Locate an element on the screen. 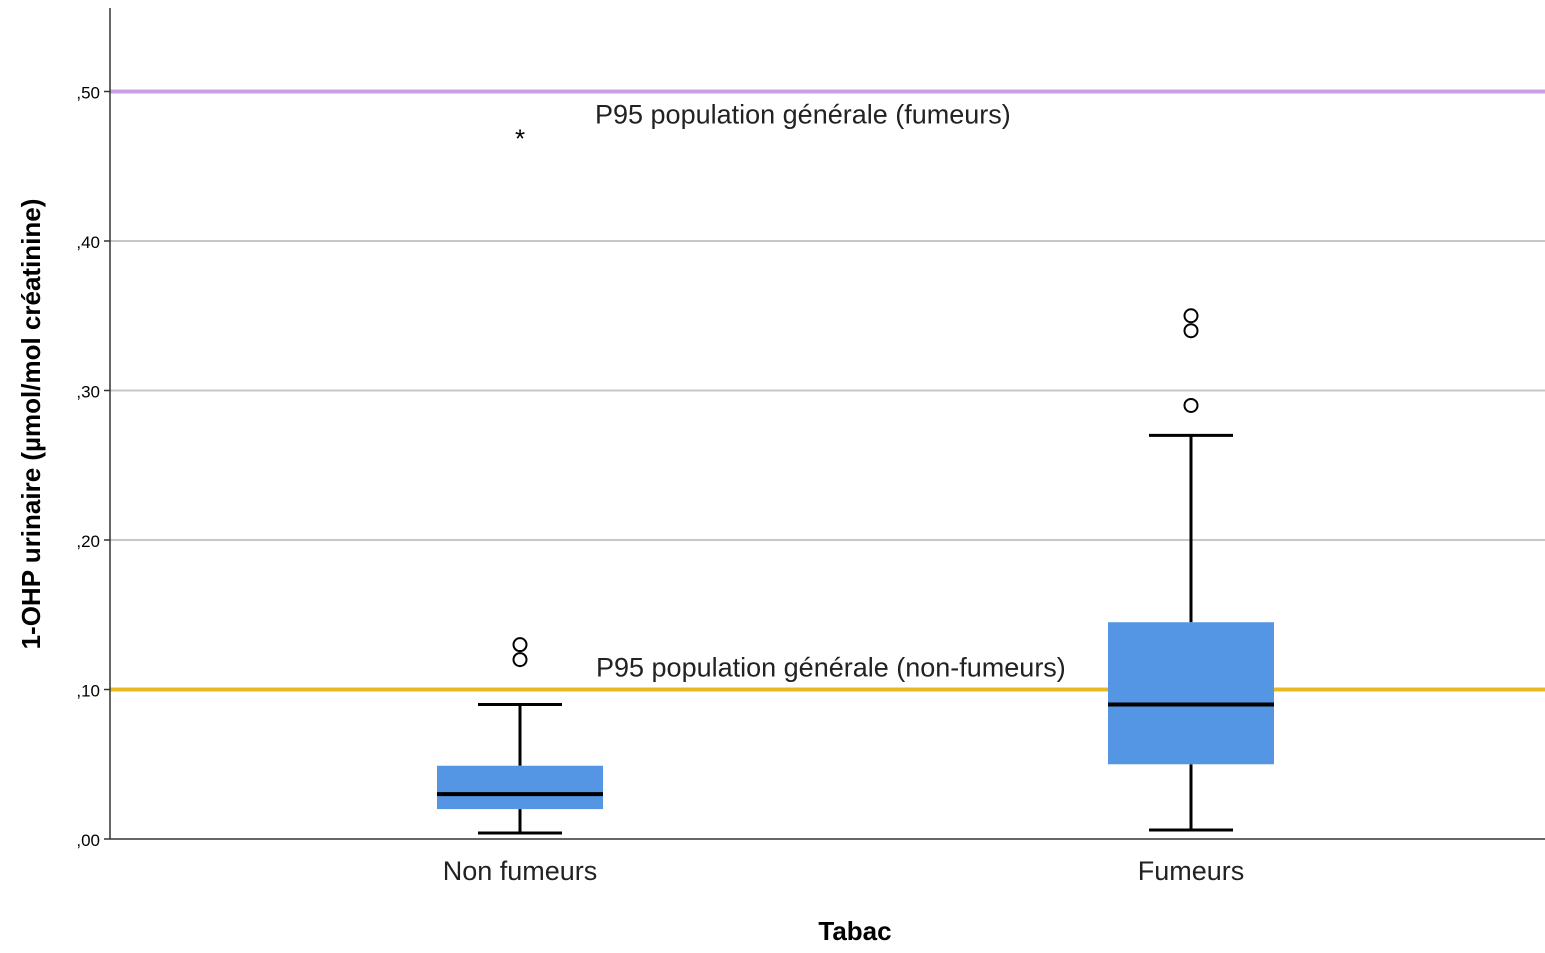 The width and height of the screenshot is (1545, 953). extreme-point: * is located at coordinates (520, 138).